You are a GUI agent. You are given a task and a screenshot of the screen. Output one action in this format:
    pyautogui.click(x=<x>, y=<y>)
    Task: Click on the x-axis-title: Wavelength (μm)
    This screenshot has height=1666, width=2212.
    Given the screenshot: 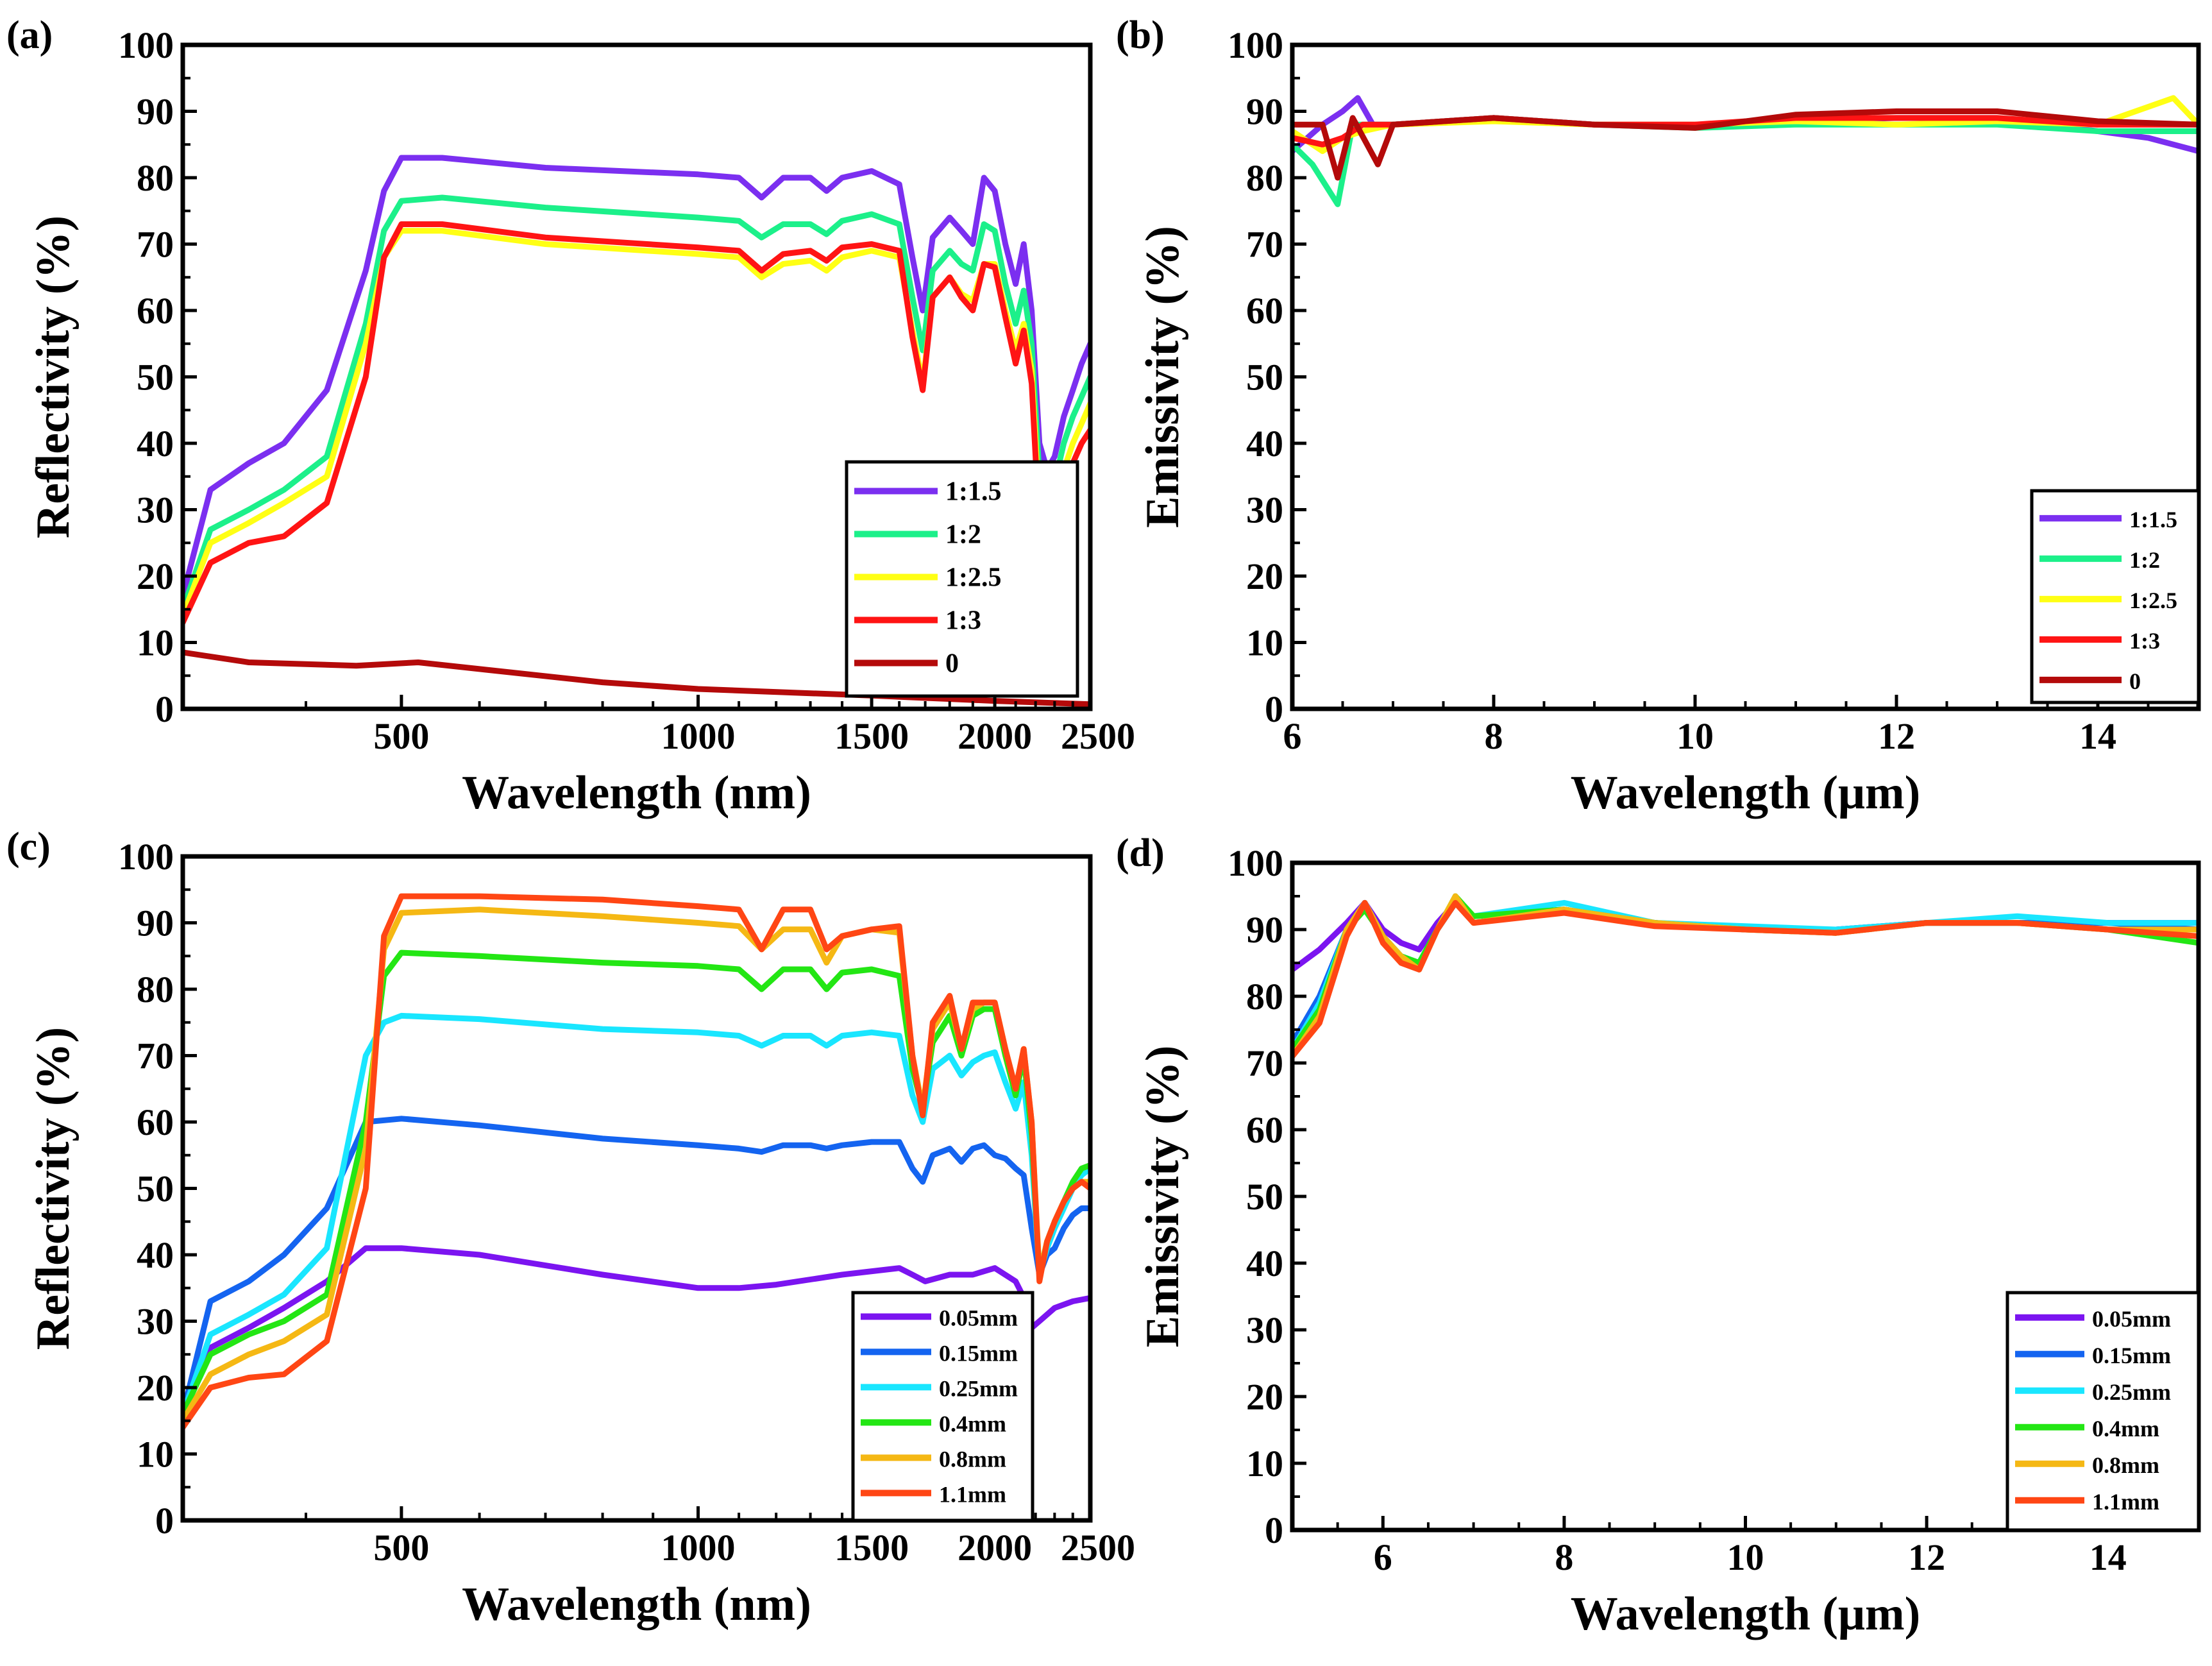 What is the action you would take?
    pyautogui.click(x=1746, y=793)
    